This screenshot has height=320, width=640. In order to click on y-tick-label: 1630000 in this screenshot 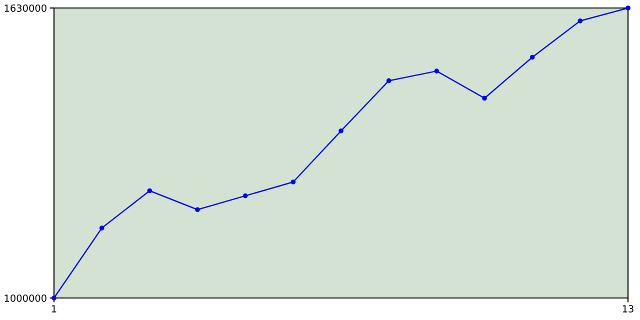, I will do `click(25, 8)`.